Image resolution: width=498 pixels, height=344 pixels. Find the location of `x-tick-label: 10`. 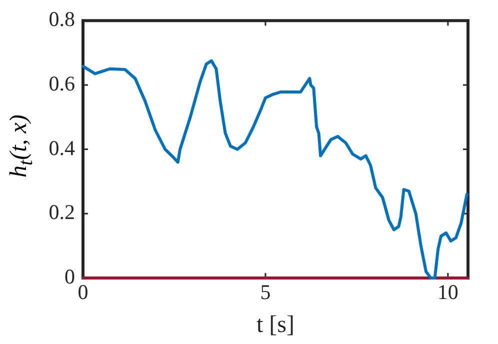

x-tick-label: 10 is located at coordinates (447, 292).